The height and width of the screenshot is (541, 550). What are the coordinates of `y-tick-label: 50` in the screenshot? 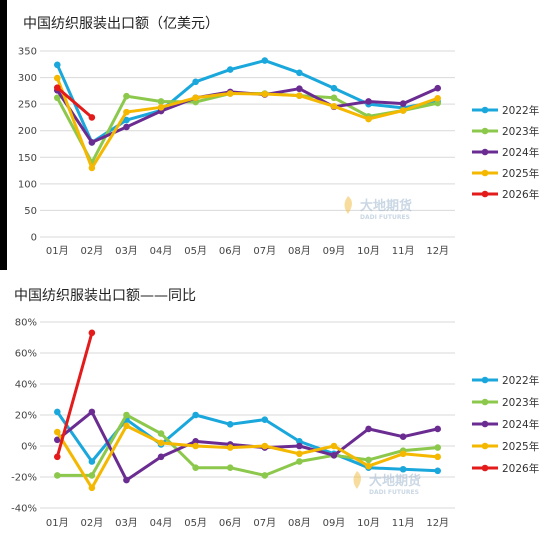 It's located at (30, 211).